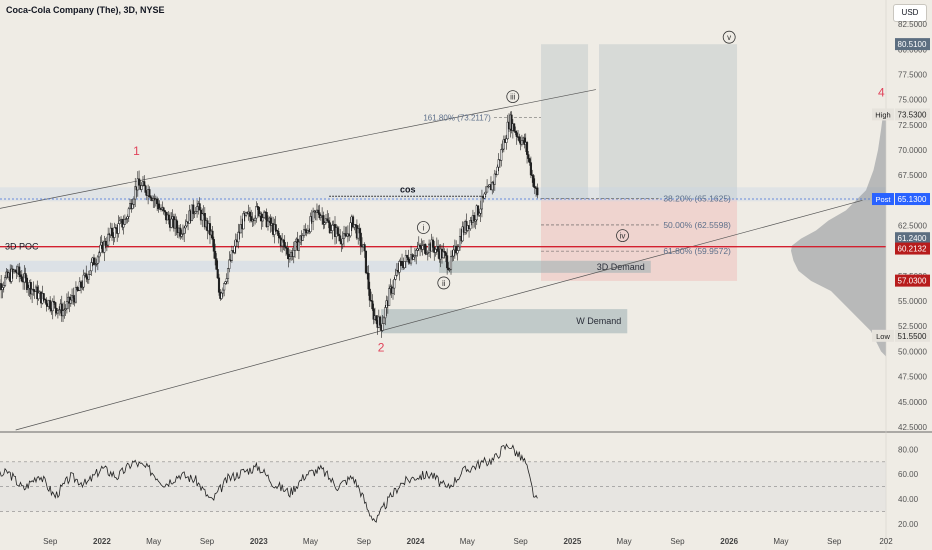  What do you see at coordinates (912, 301) in the screenshot?
I see `price-tick-label: 55.0000` at bounding box center [912, 301].